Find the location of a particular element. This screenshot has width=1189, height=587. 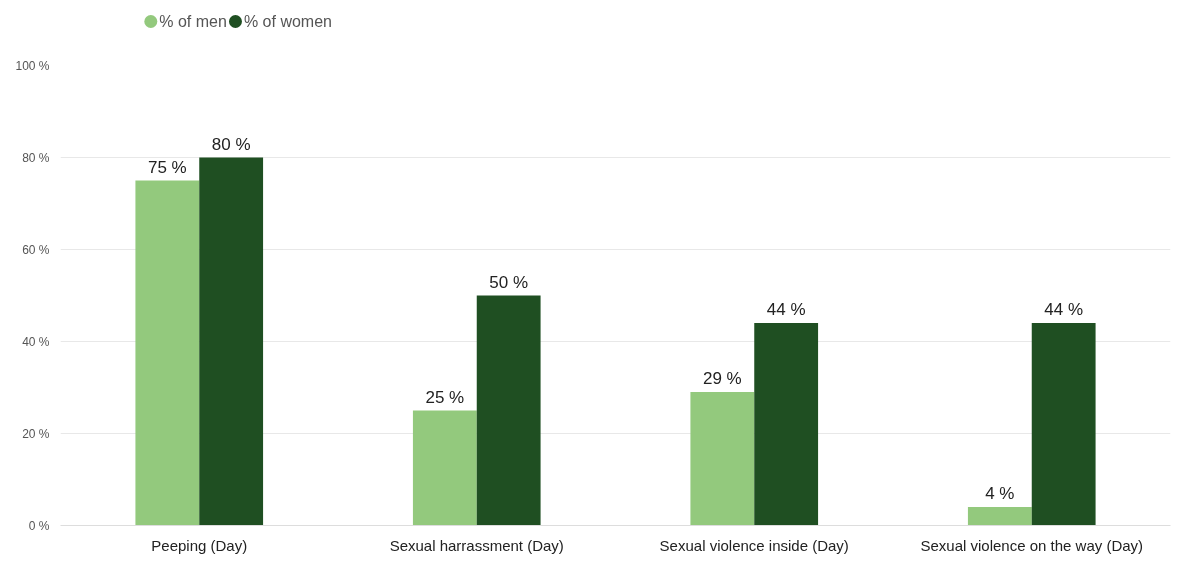

x-tick-label: Peeping (Day) is located at coordinates (199, 545).